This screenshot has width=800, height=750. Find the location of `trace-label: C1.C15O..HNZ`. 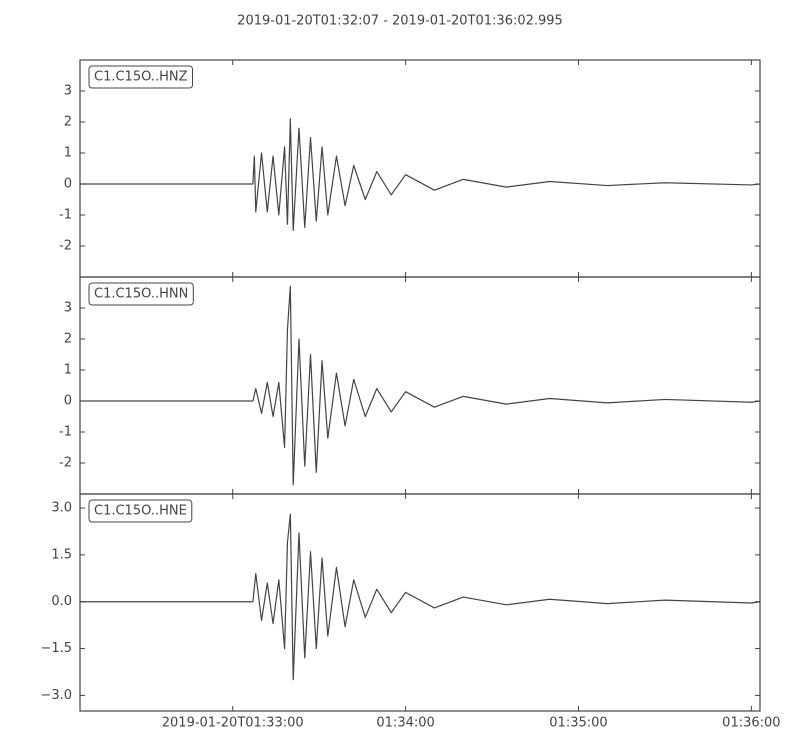

trace-label: C1.C15O..HNZ is located at coordinates (141, 77).